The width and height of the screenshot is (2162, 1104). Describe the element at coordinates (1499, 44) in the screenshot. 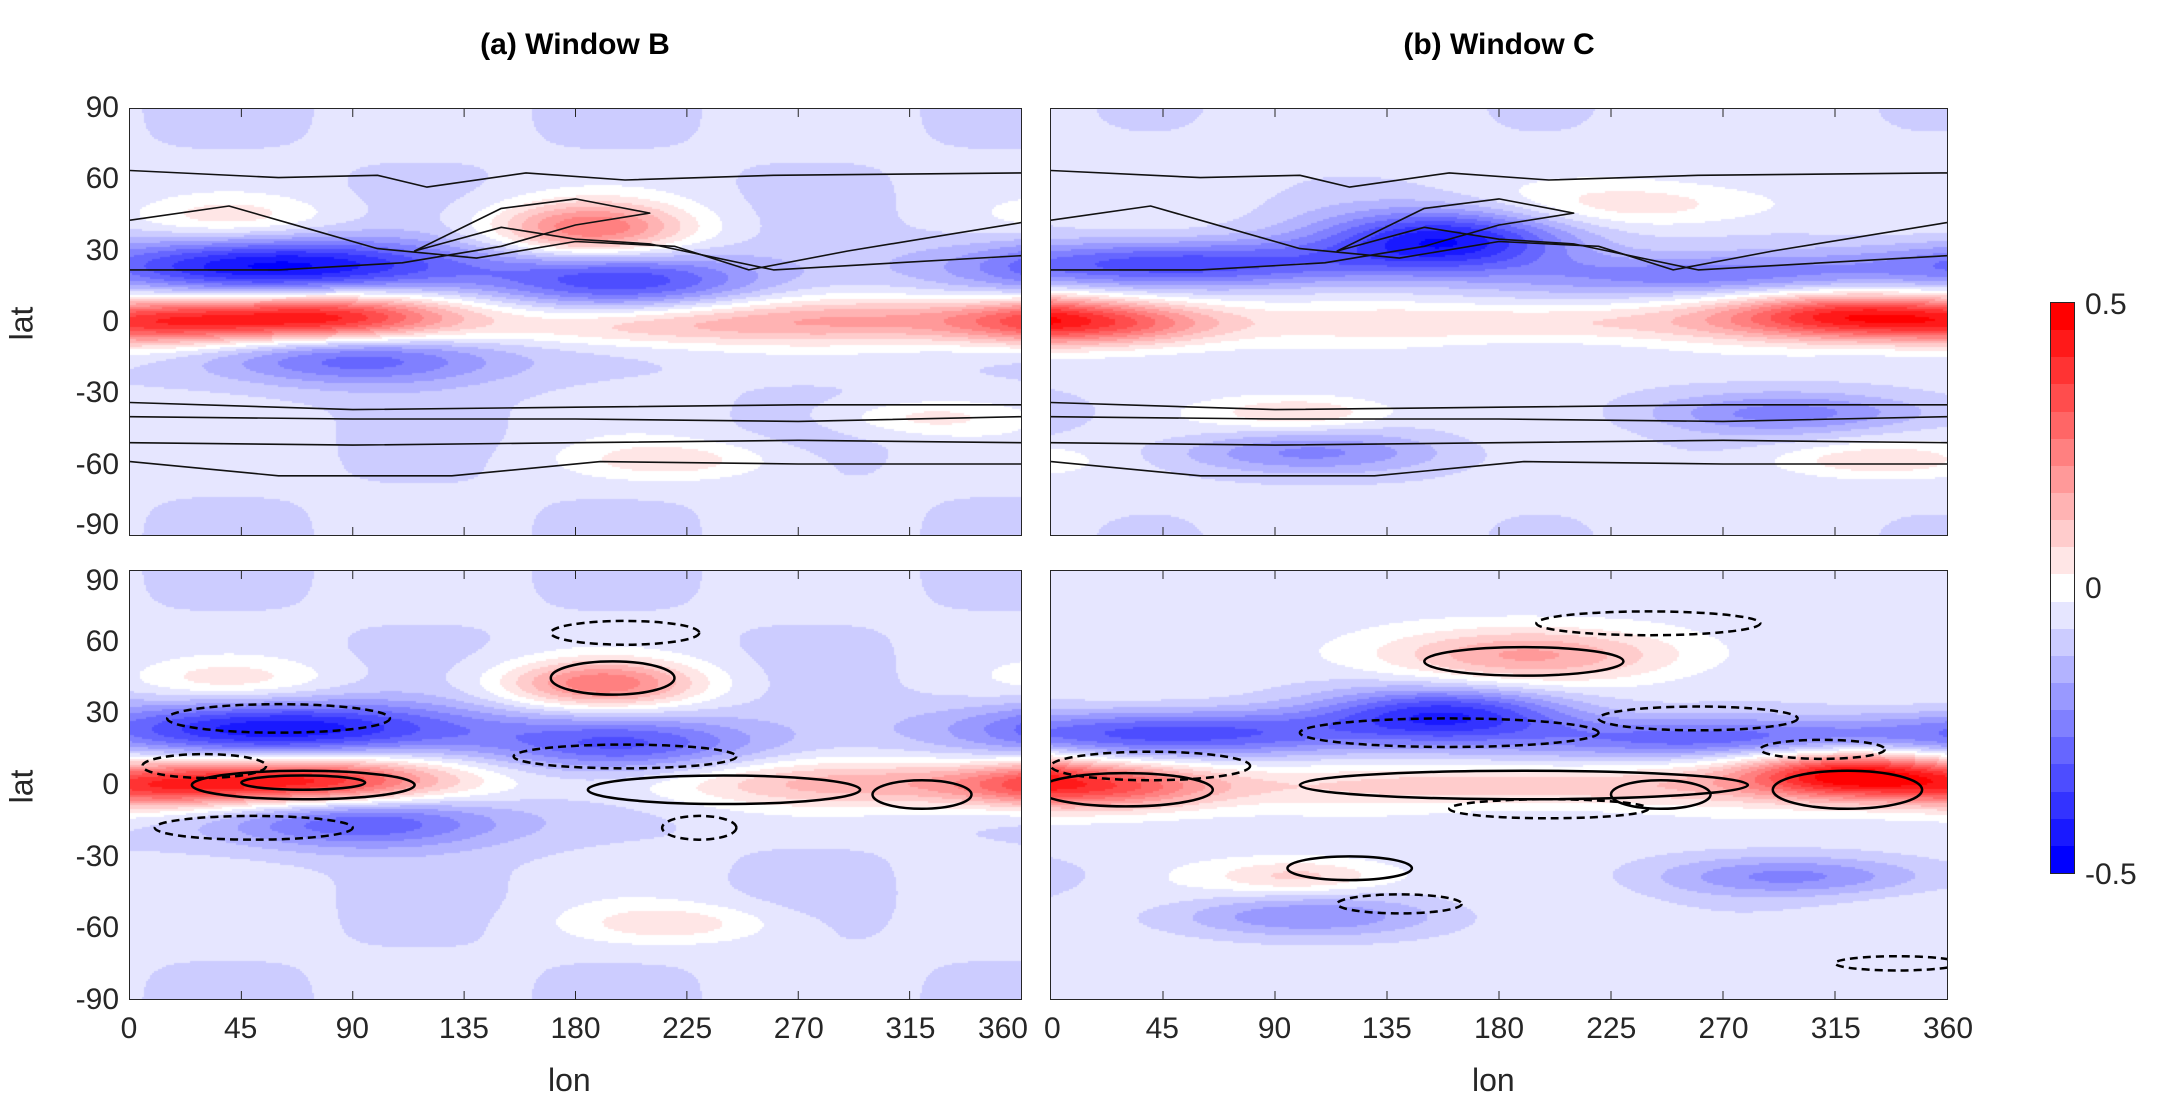

I see `panel-title-b: (b) Window C` at that location.